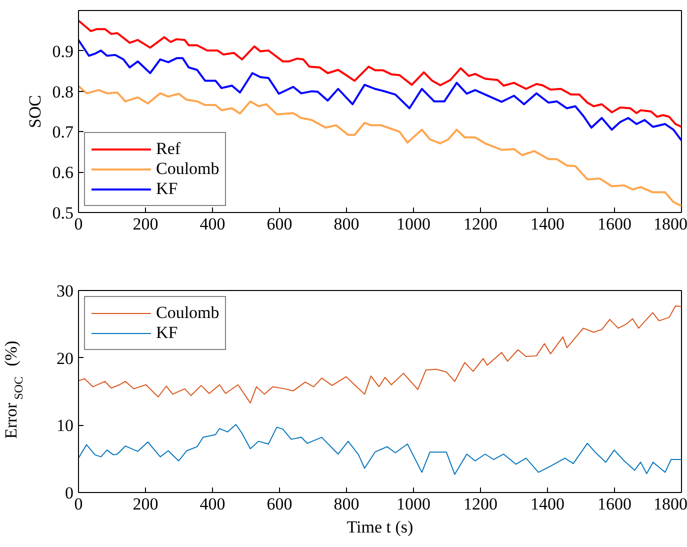  I want to click on x-axis-title: Time t (s), so click(380, 527).